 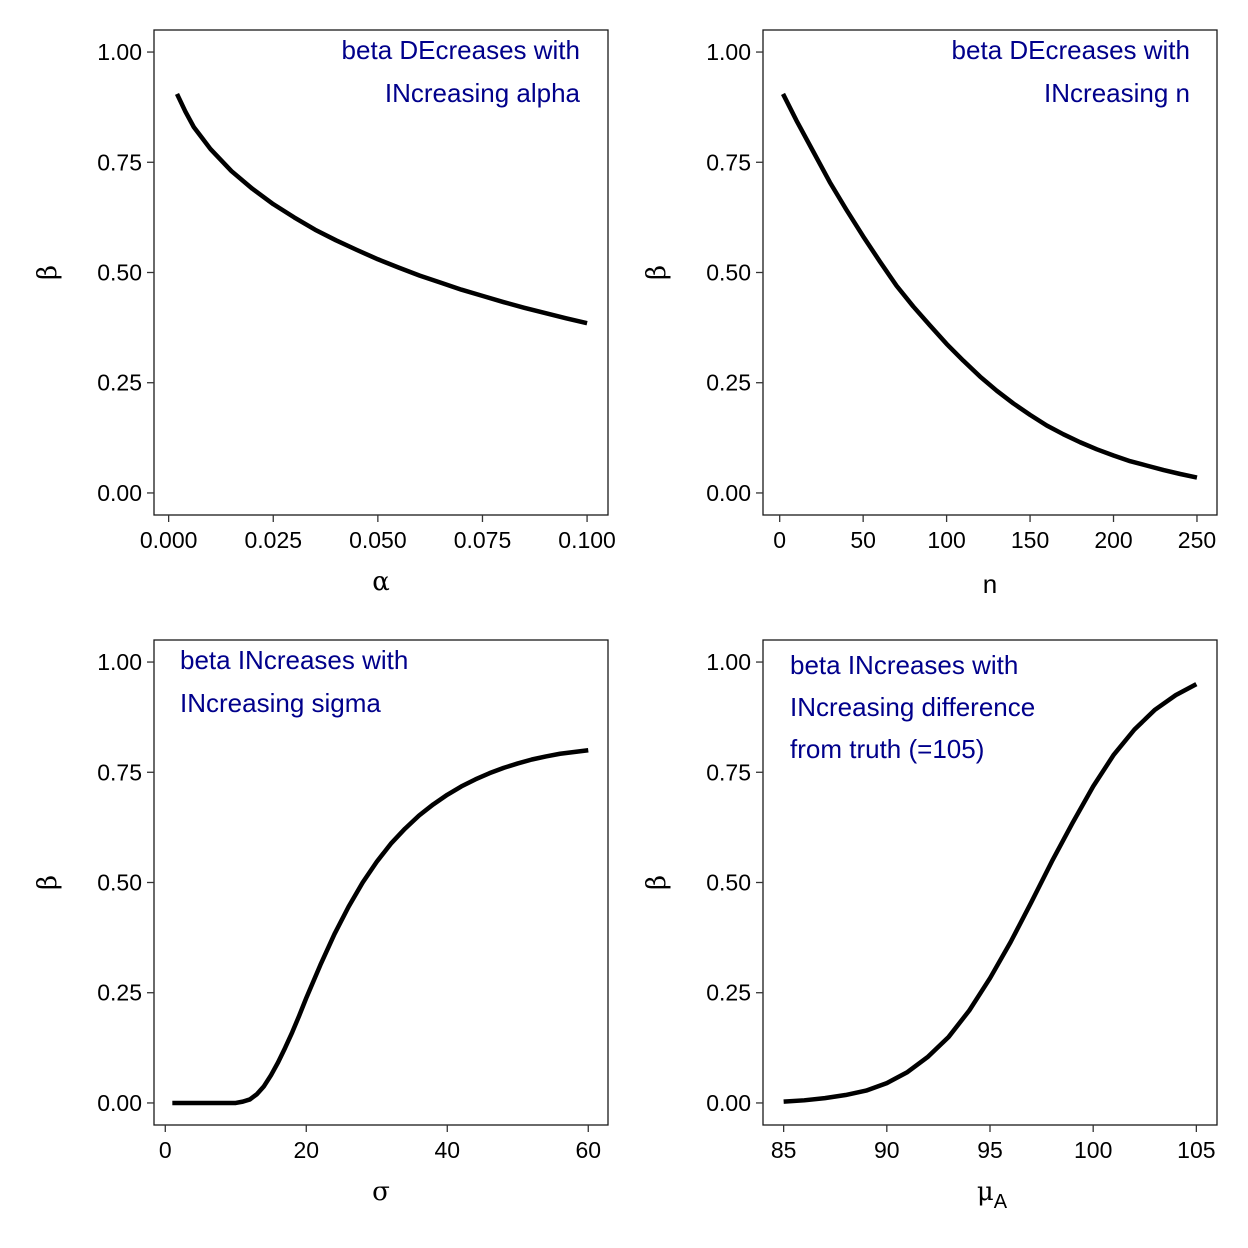 I want to click on x-tick-label: 200, so click(x=1113, y=540).